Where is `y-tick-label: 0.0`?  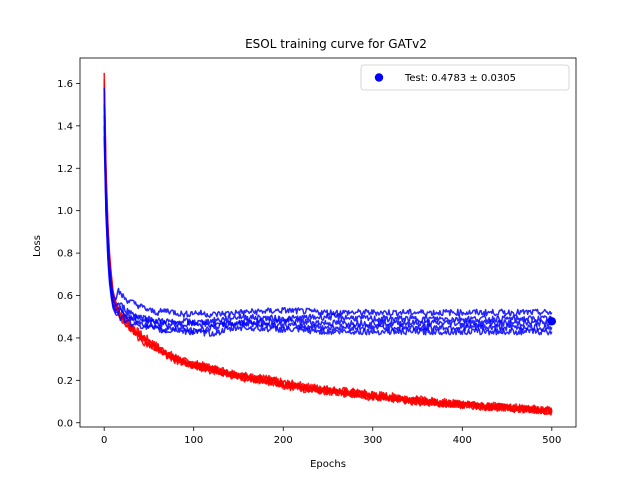
y-tick-label: 0.0 is located at coordinates (65, 423).